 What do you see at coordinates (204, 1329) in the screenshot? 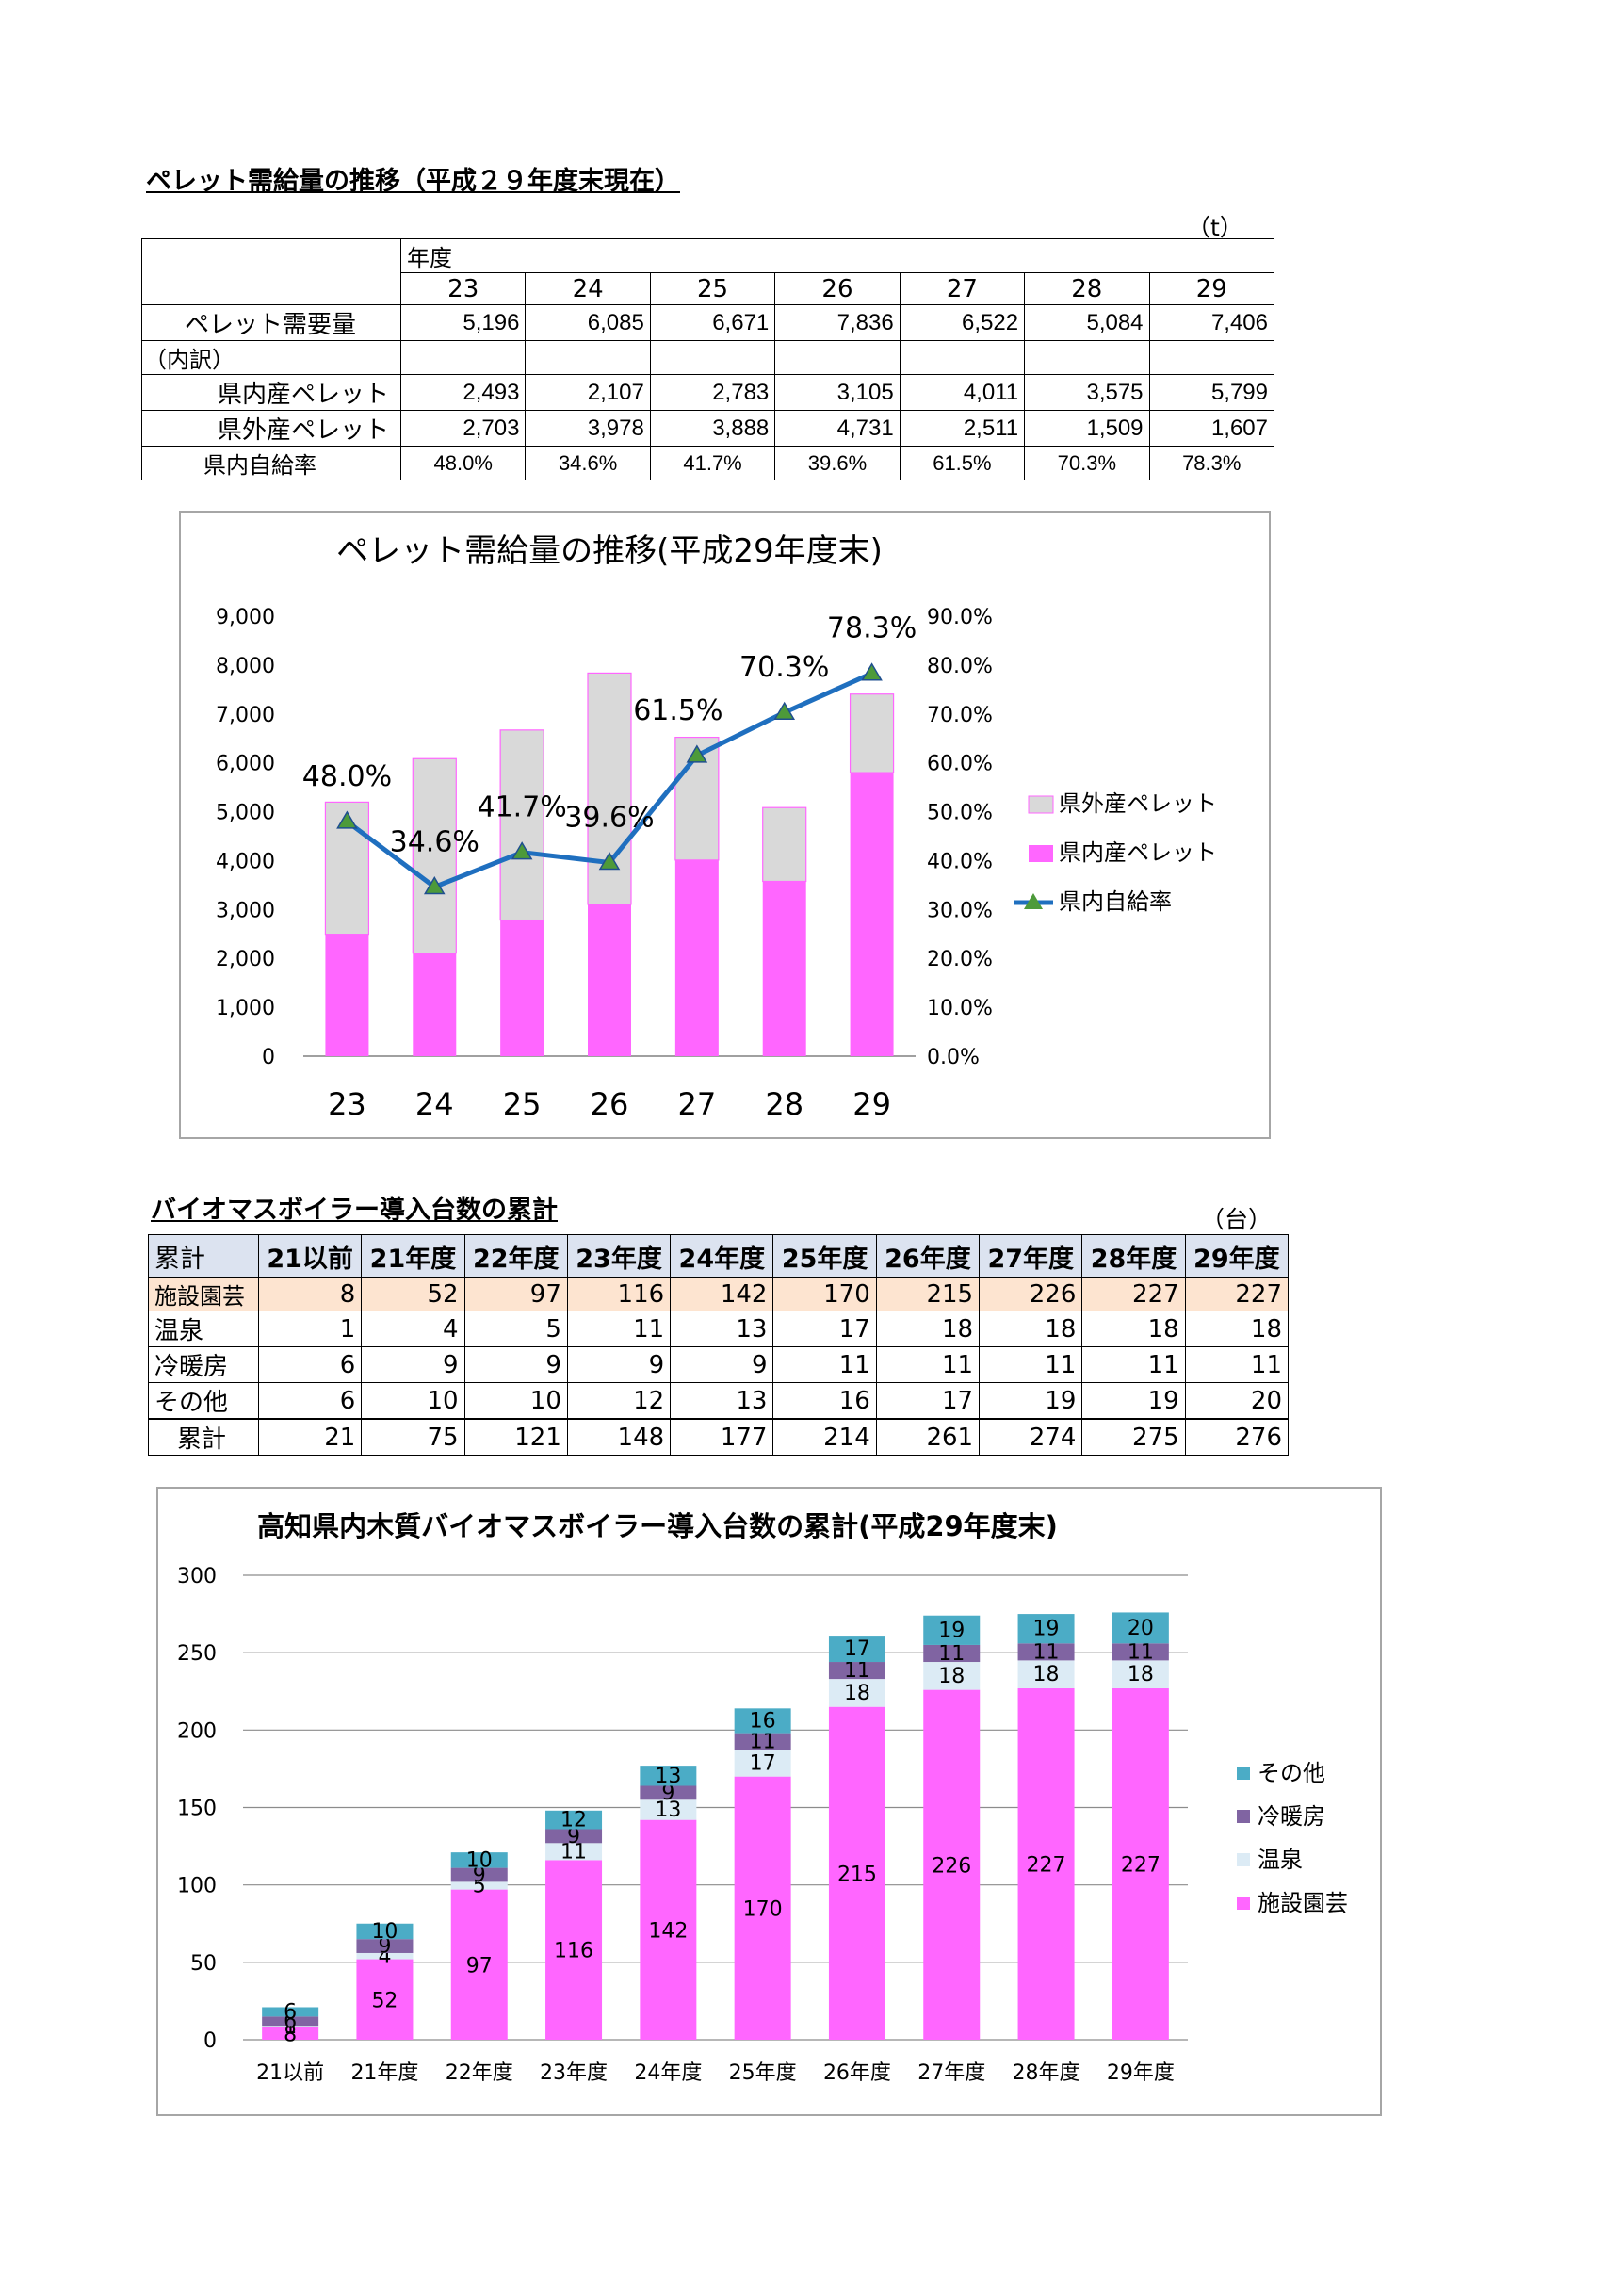
I see `t2-row-label: 温泉` at bounding box center [204, 1329].